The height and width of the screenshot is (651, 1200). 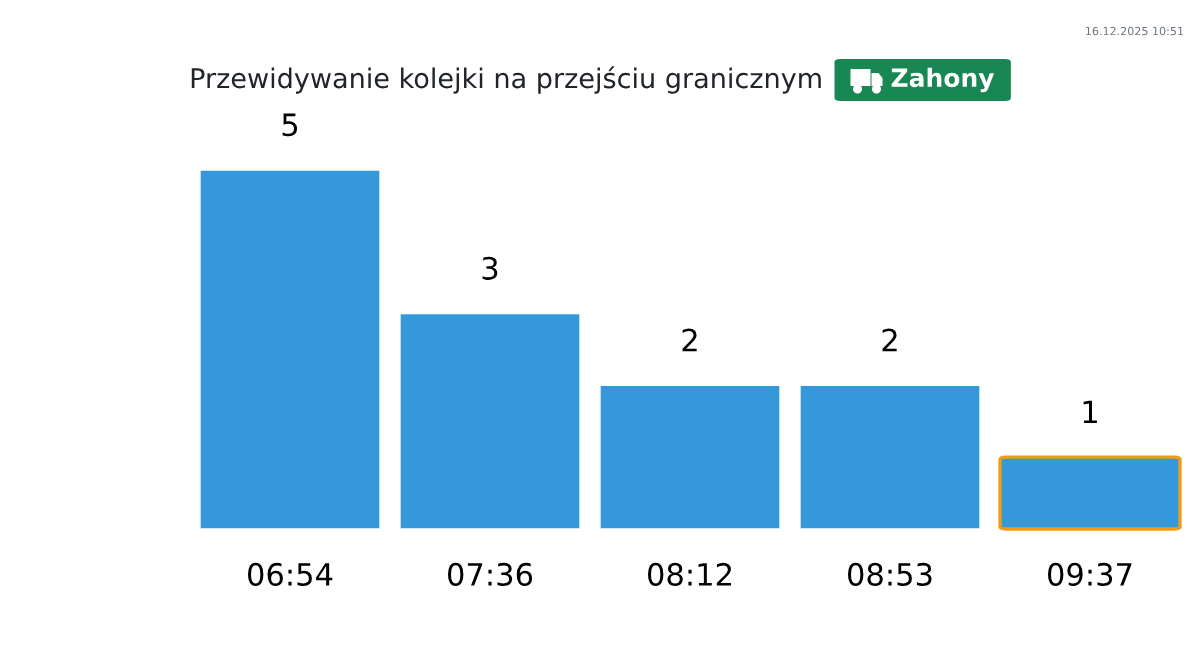 I want to click on x-tick-label: 08:12, so click(x=689, y=574).